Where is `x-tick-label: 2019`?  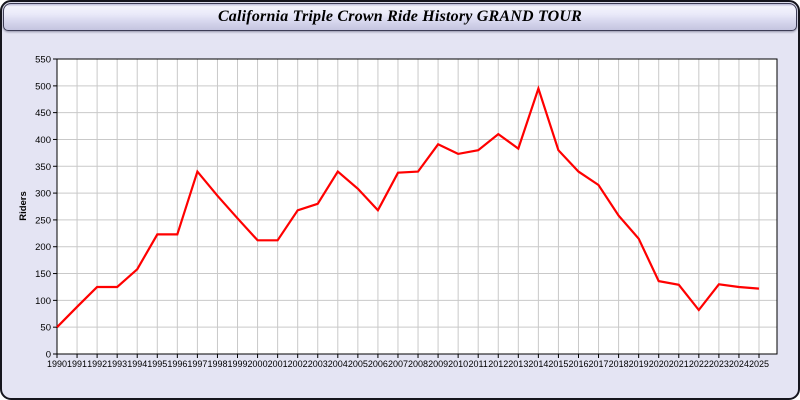 x-tick-label: 2019 is located at coordinates (639, 364).